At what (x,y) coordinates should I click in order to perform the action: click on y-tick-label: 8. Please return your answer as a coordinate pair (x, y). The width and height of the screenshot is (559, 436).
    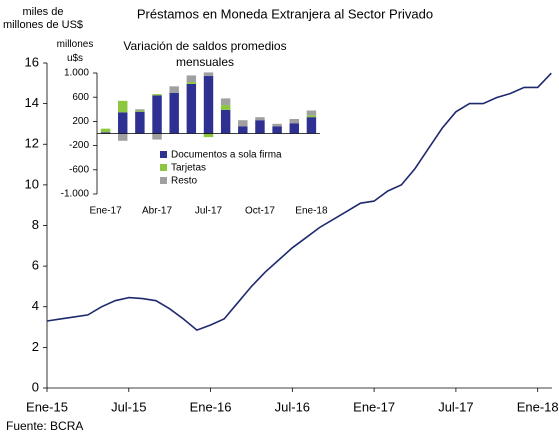
    Looking at the image, I should click on (35, 224).